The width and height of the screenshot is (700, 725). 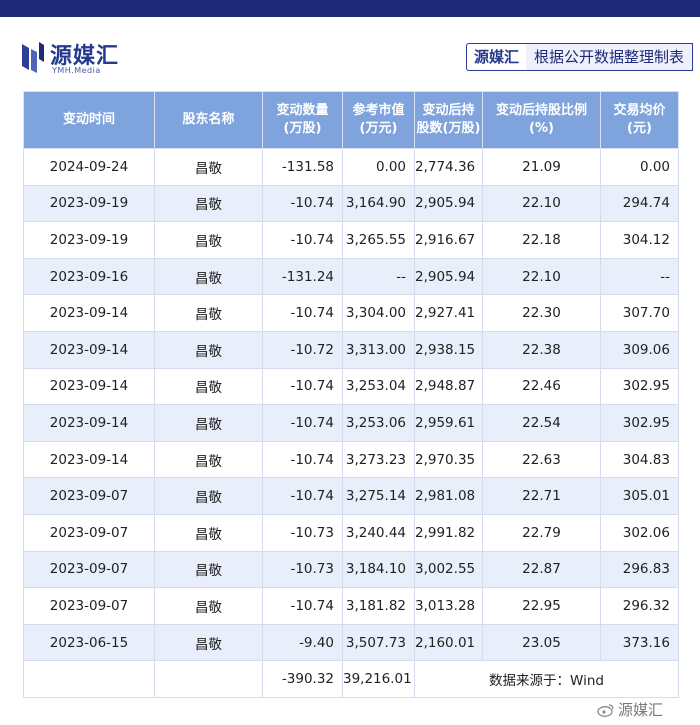 What do you see at coordinates (378, 313) in the screenshot?
I see `cell-ref-value: 3,304.00` at bounding box center [378, 313].